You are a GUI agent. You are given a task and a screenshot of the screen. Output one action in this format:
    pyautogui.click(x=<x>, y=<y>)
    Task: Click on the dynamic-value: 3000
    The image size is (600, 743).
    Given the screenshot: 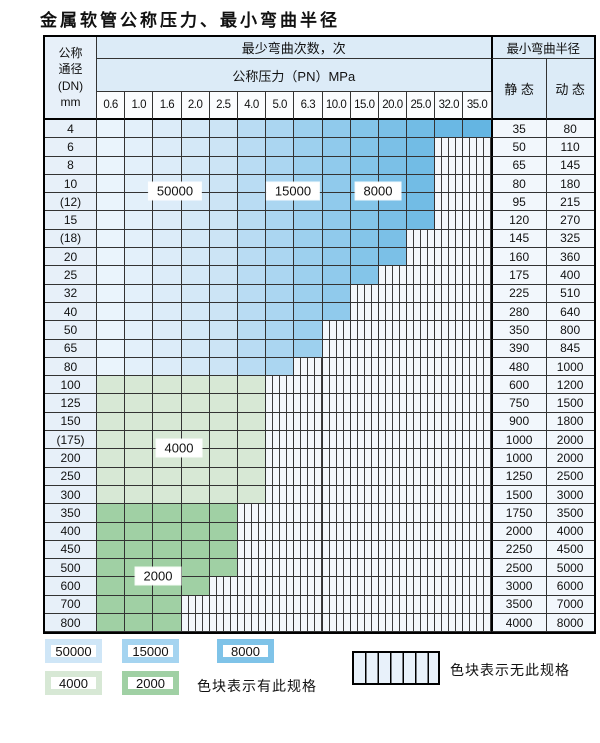 What is the action you would take?
    pyautogui.click(x=570, y=495)
    